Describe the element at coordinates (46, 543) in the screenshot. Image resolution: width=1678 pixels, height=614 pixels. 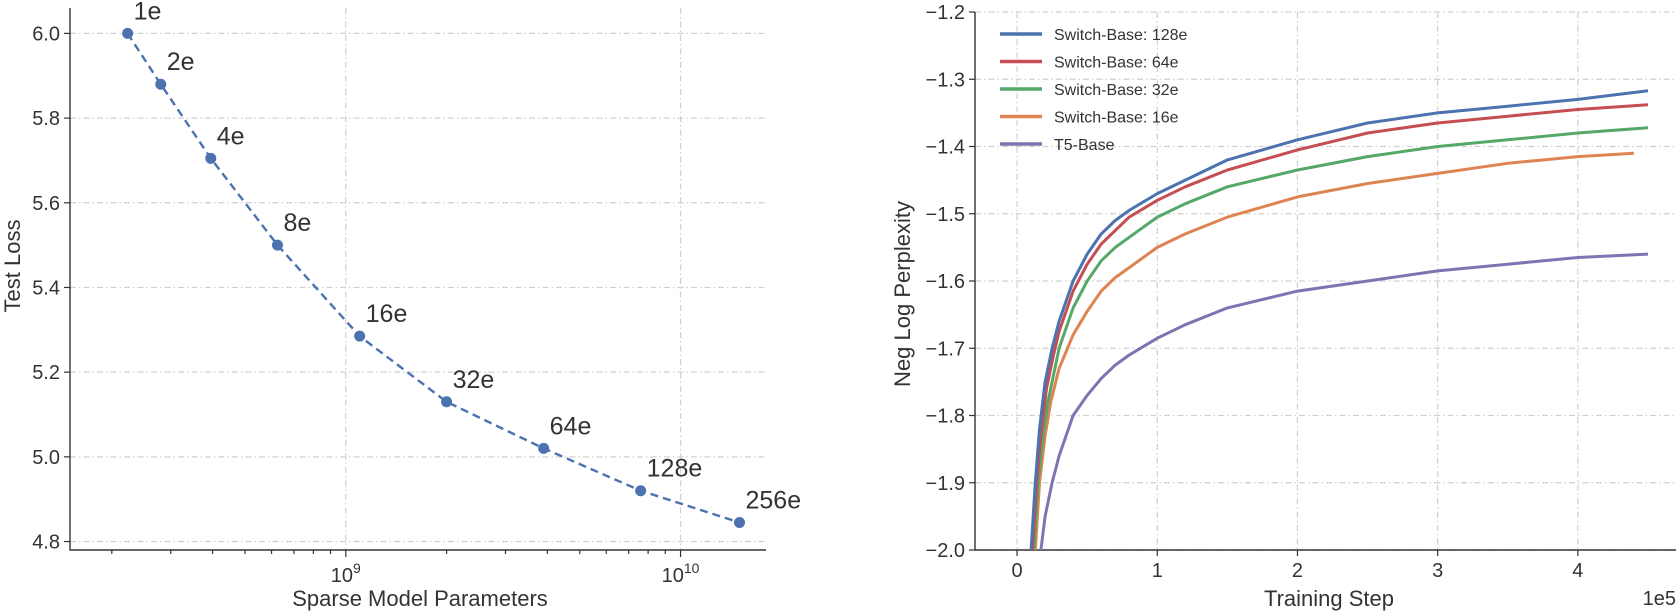
I see `left-y-tick-label: 4.8` at that location.